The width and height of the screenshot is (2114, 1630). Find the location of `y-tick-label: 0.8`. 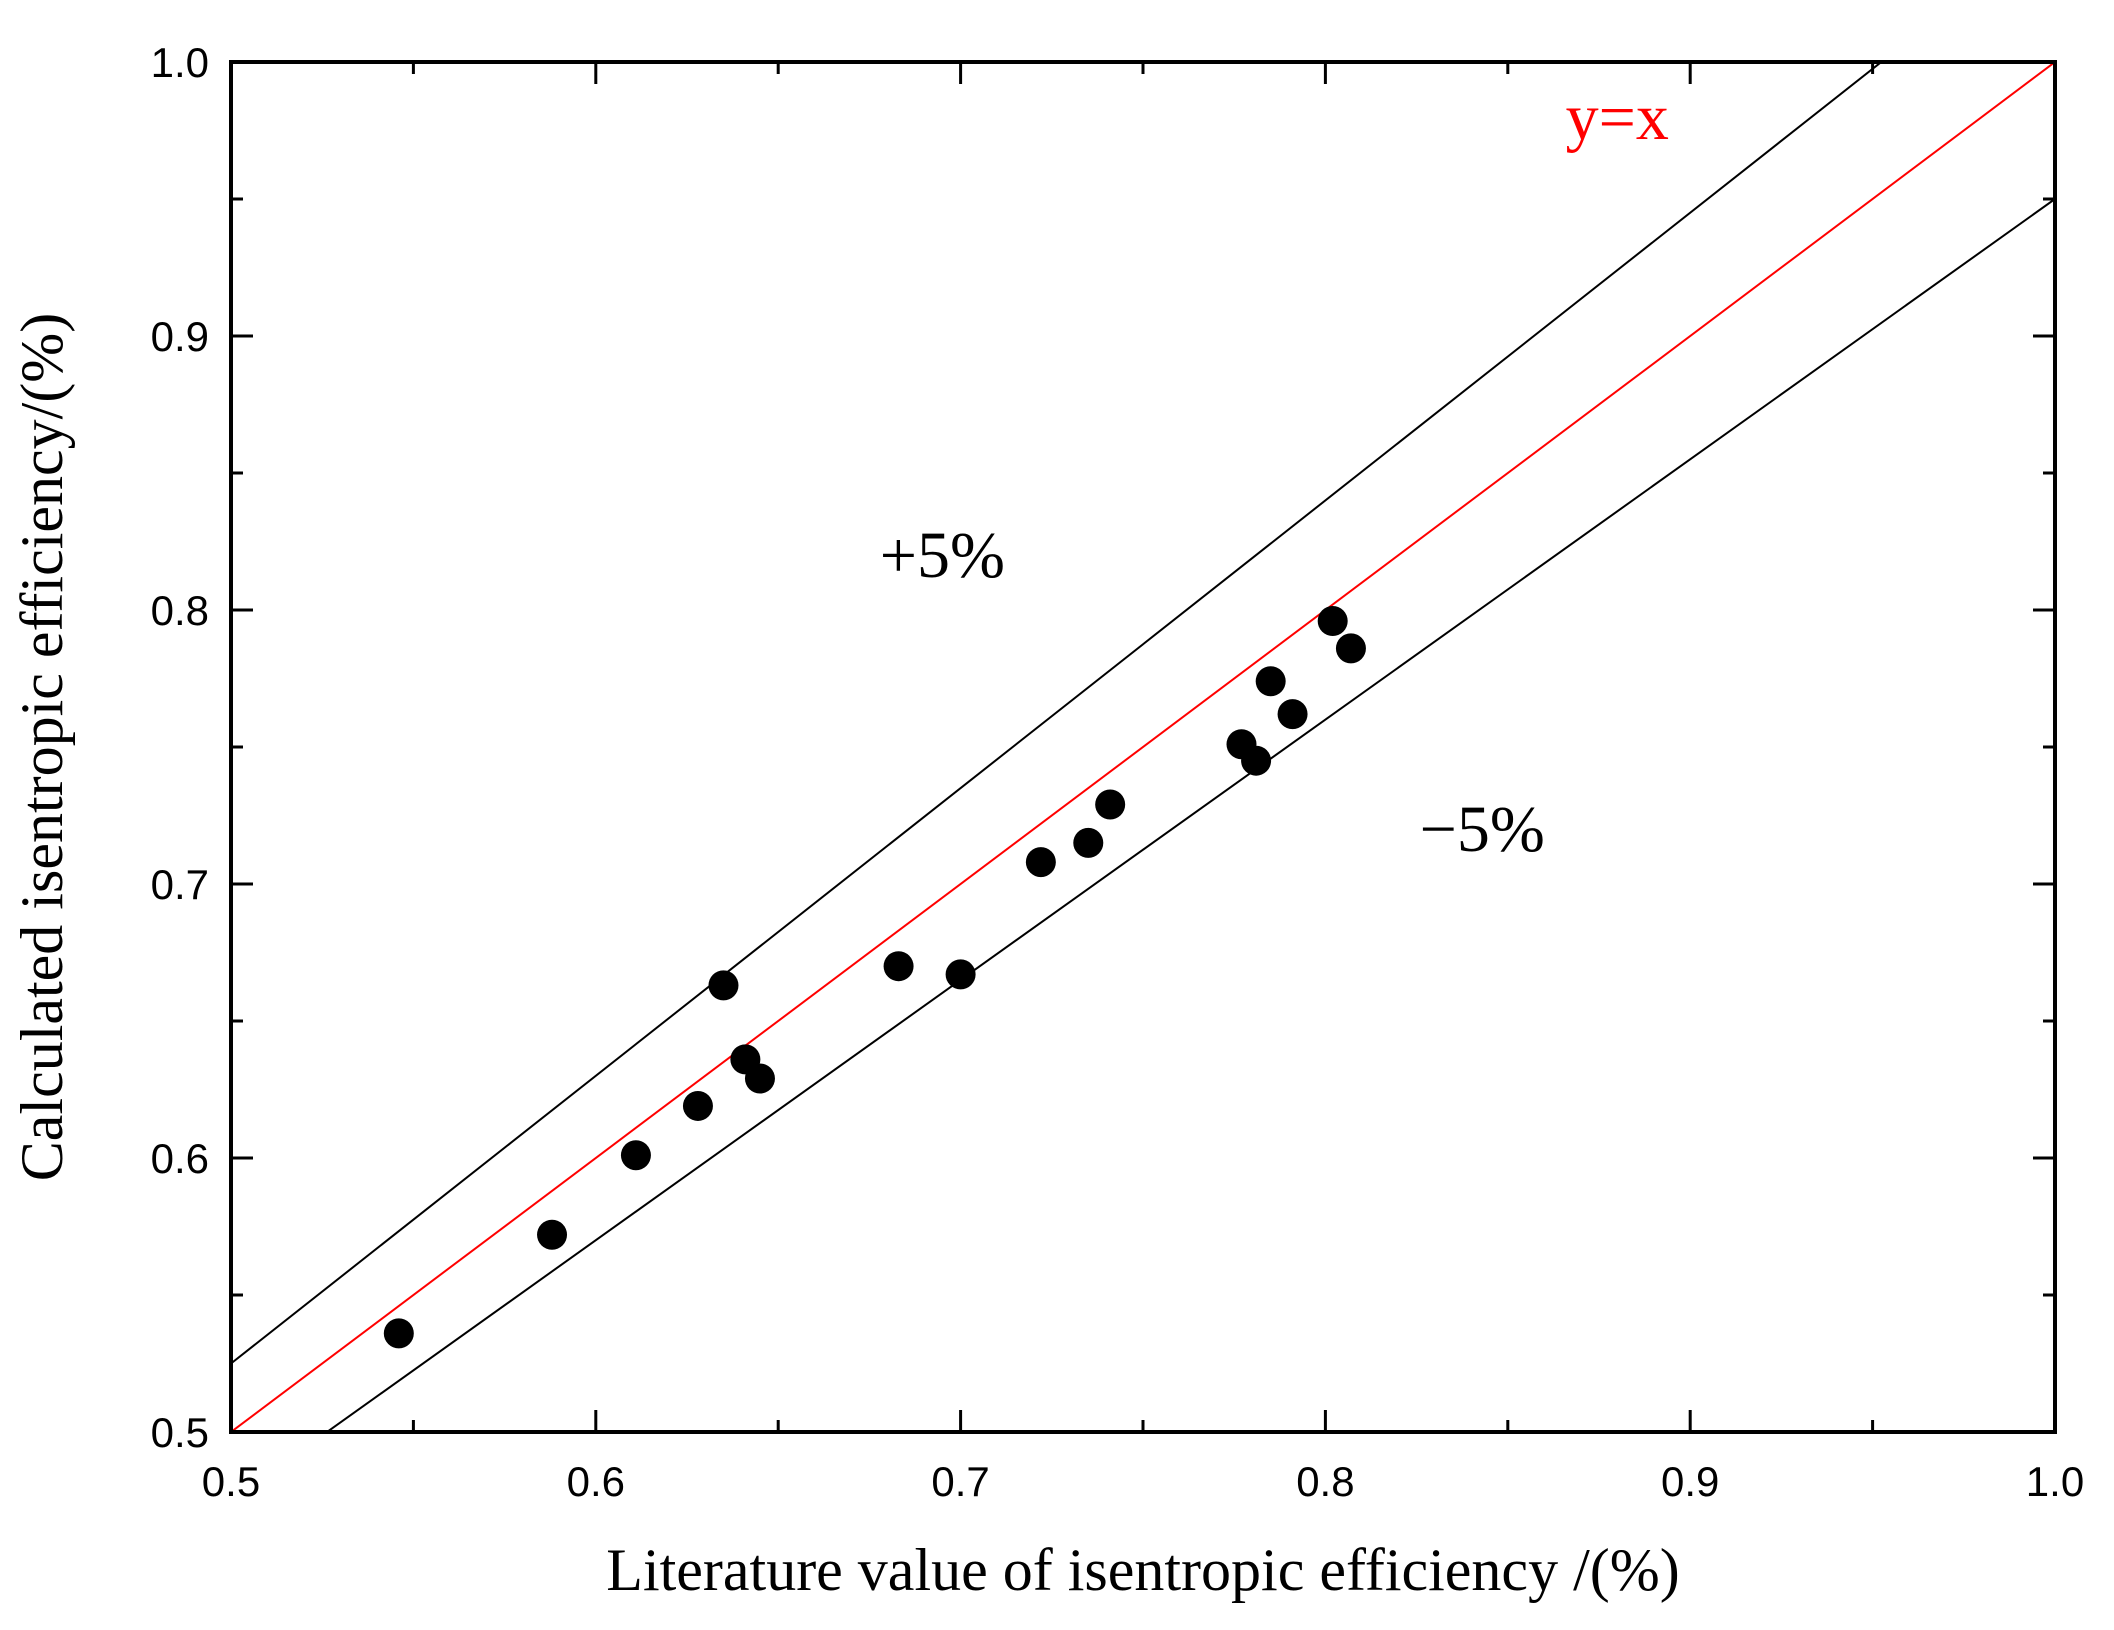

y-tick-label: 0.8 is located at coordinates (180, 610).